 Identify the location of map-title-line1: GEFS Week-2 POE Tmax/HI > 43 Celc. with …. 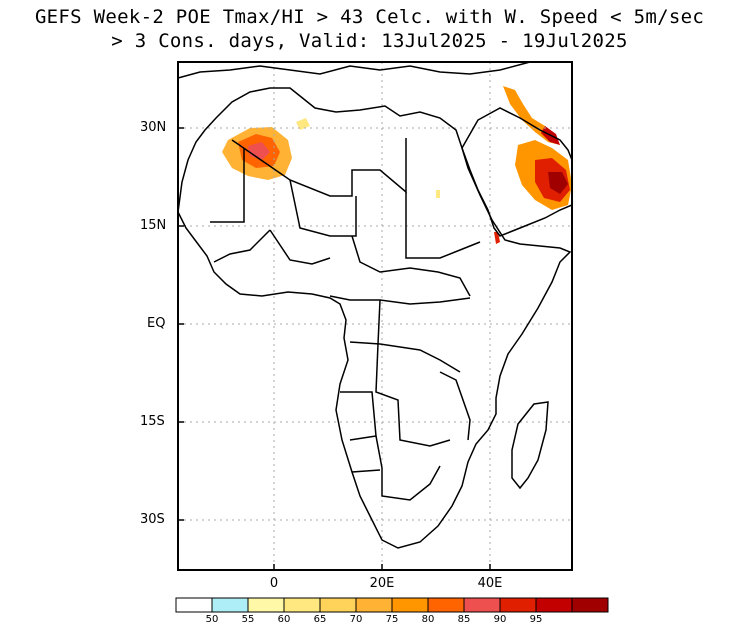
(369, 17).